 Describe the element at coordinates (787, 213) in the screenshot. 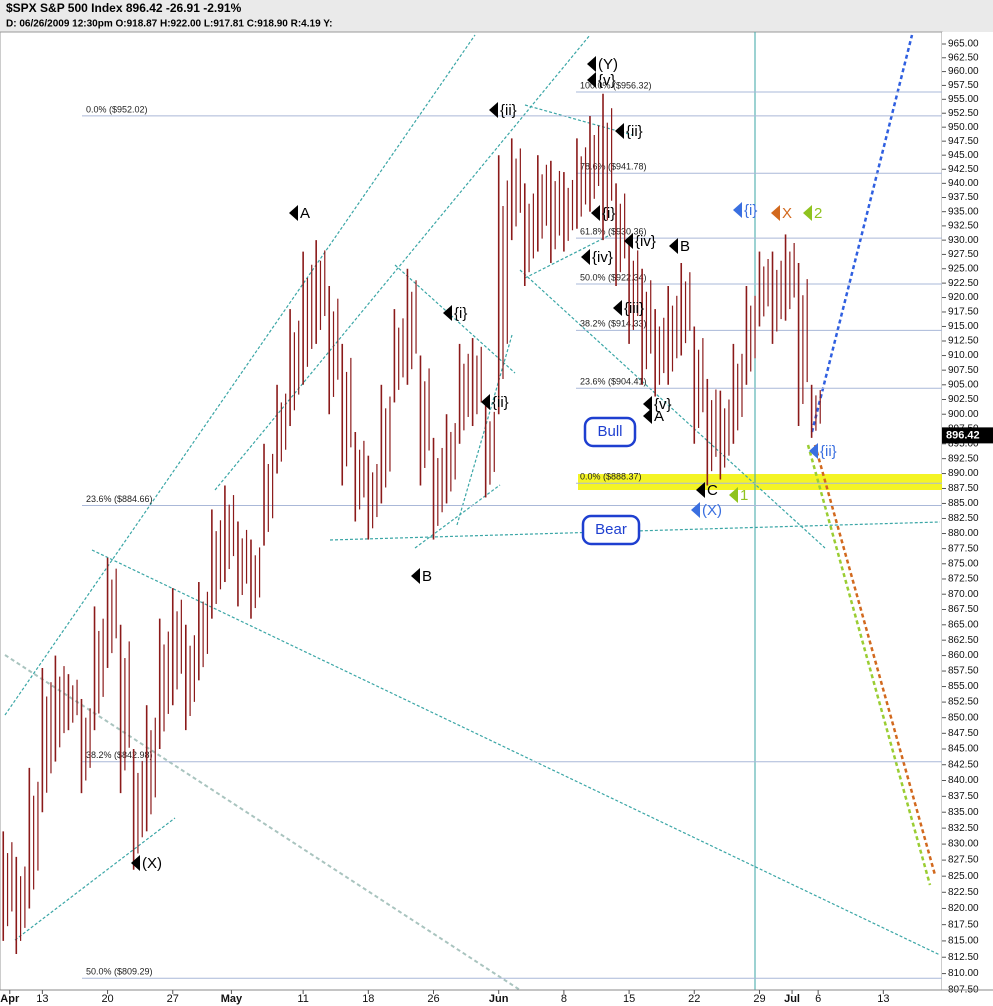

I see `wave-label: X` at that location.